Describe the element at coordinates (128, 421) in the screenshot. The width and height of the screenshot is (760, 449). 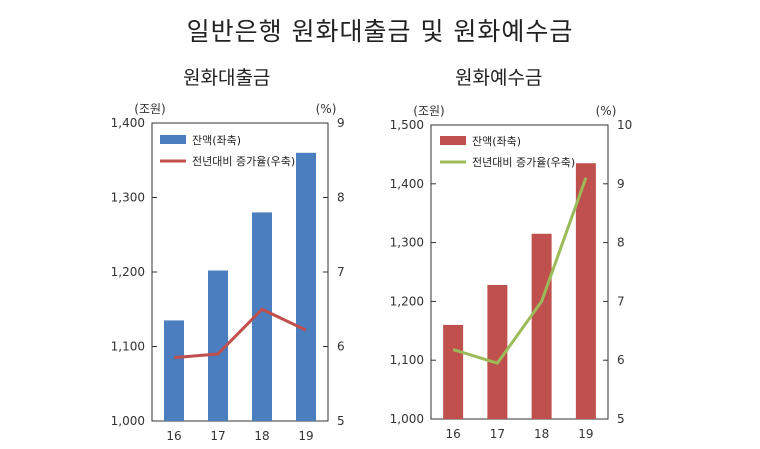
I see `loan-left-tick-label: 1,000` at that location.